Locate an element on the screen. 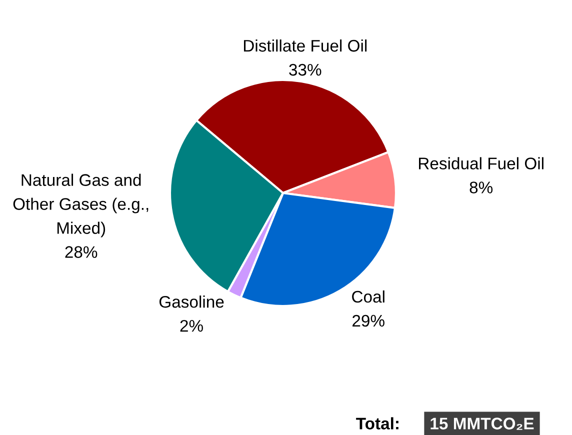 Image resolution: width=572 pixels, height=435 pixels. text: 15 MMTCO₂E is located at coordinates (482, 424).